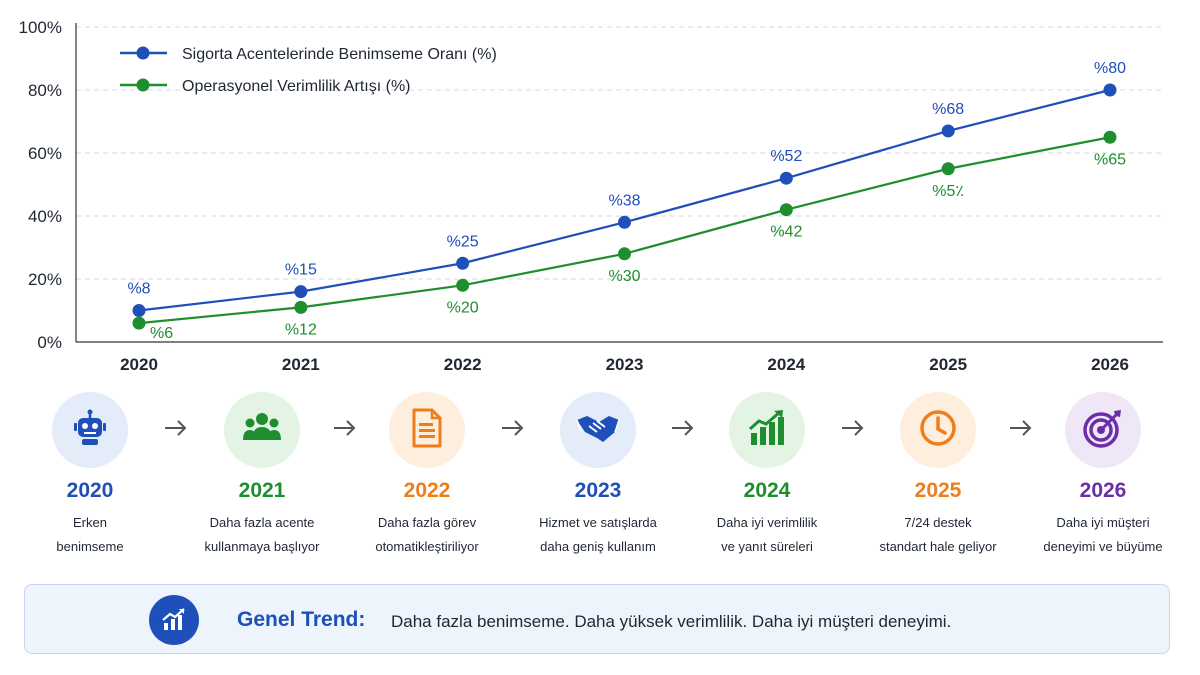 The image size is (1200, 675). I want to click on data-label: %6, so click(161, 333).